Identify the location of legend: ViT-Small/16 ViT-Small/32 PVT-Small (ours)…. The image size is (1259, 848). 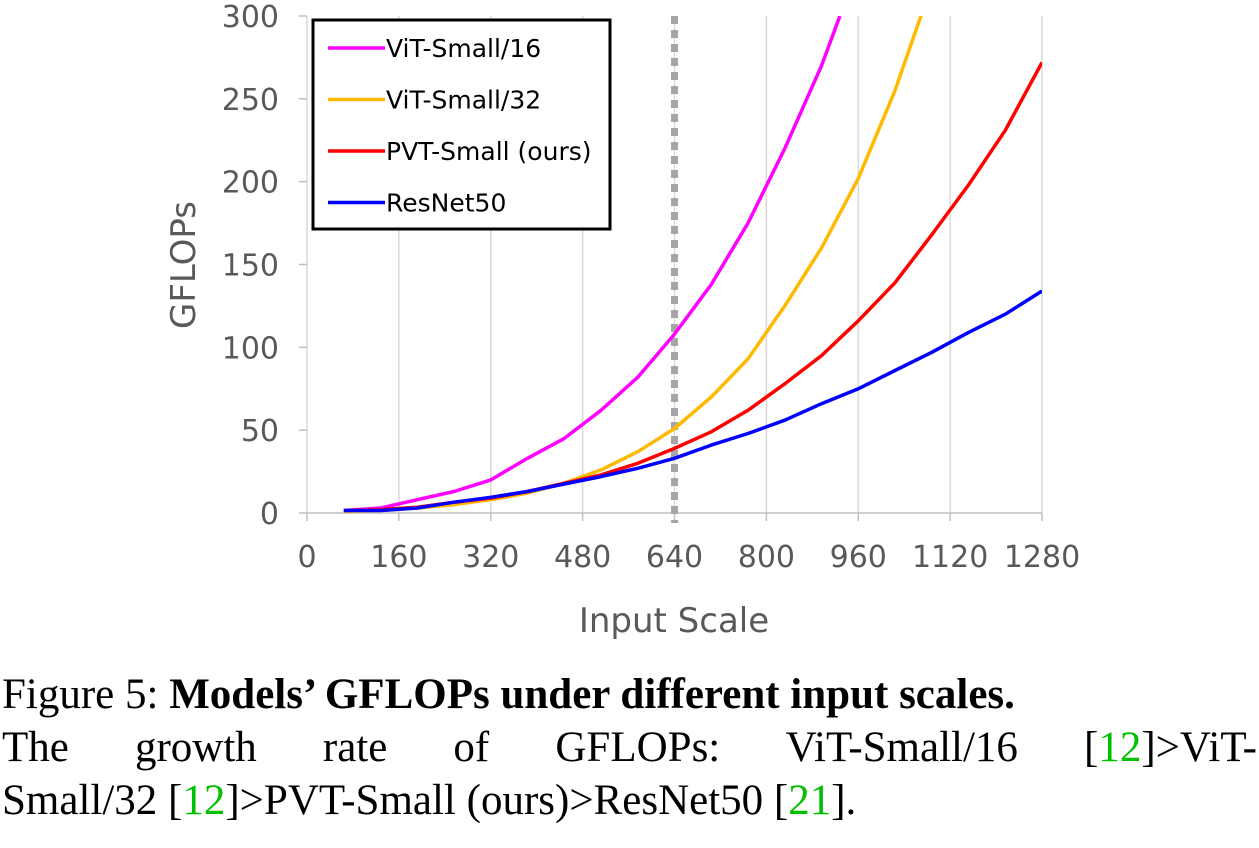
(461, 124).